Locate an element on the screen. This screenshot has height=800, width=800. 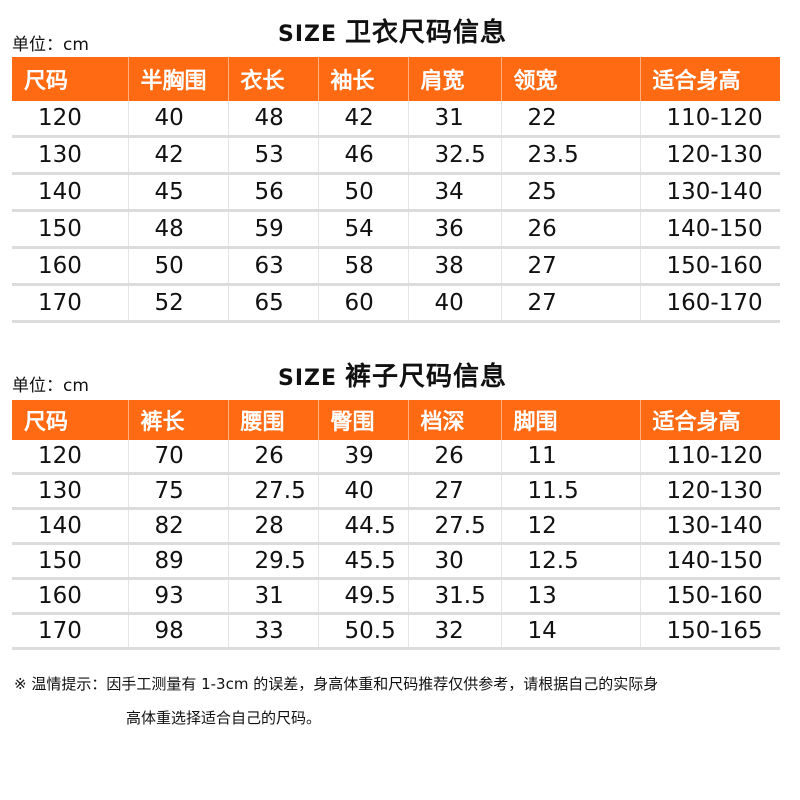
table-row: 140 45 56 50 34 25 130-140 is located at coordinates (396, 192).